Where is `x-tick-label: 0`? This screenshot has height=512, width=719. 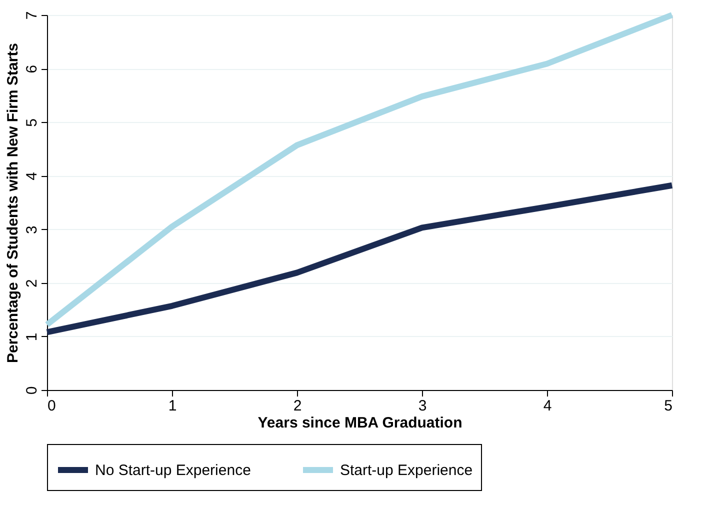 x-tick-label: 0 is located at coordinates (52, 406).